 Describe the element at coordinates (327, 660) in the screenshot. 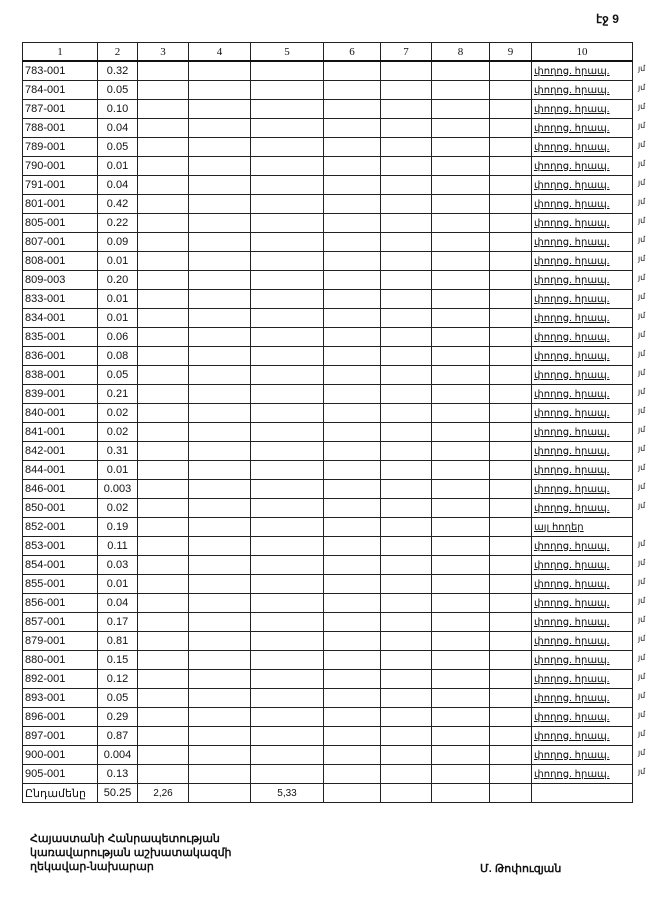

I see `table-row: 880-001 0.15 փողոց. հրապ.` at that location.